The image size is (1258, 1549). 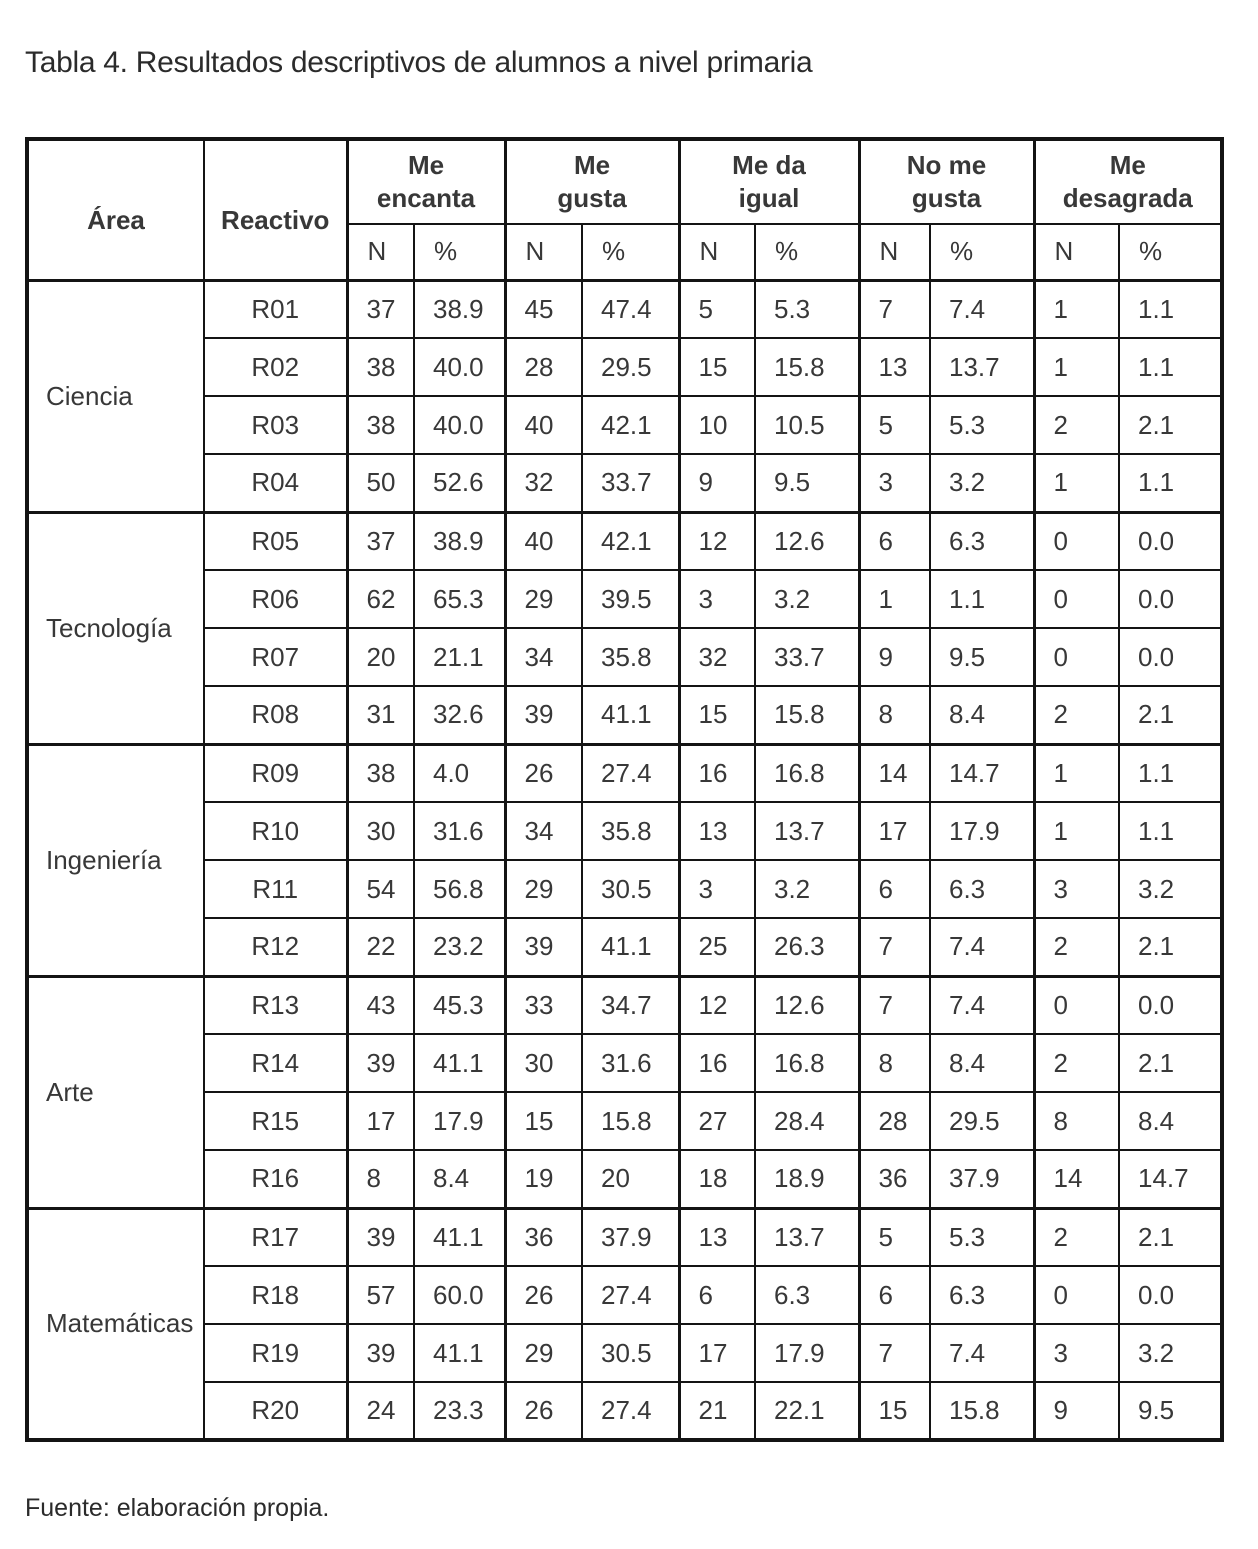 What do you see at coordinates (425, 181) in the screenshot?
I see `group-header-me-encanta: Me encanta` at bounding box center [425, 181].